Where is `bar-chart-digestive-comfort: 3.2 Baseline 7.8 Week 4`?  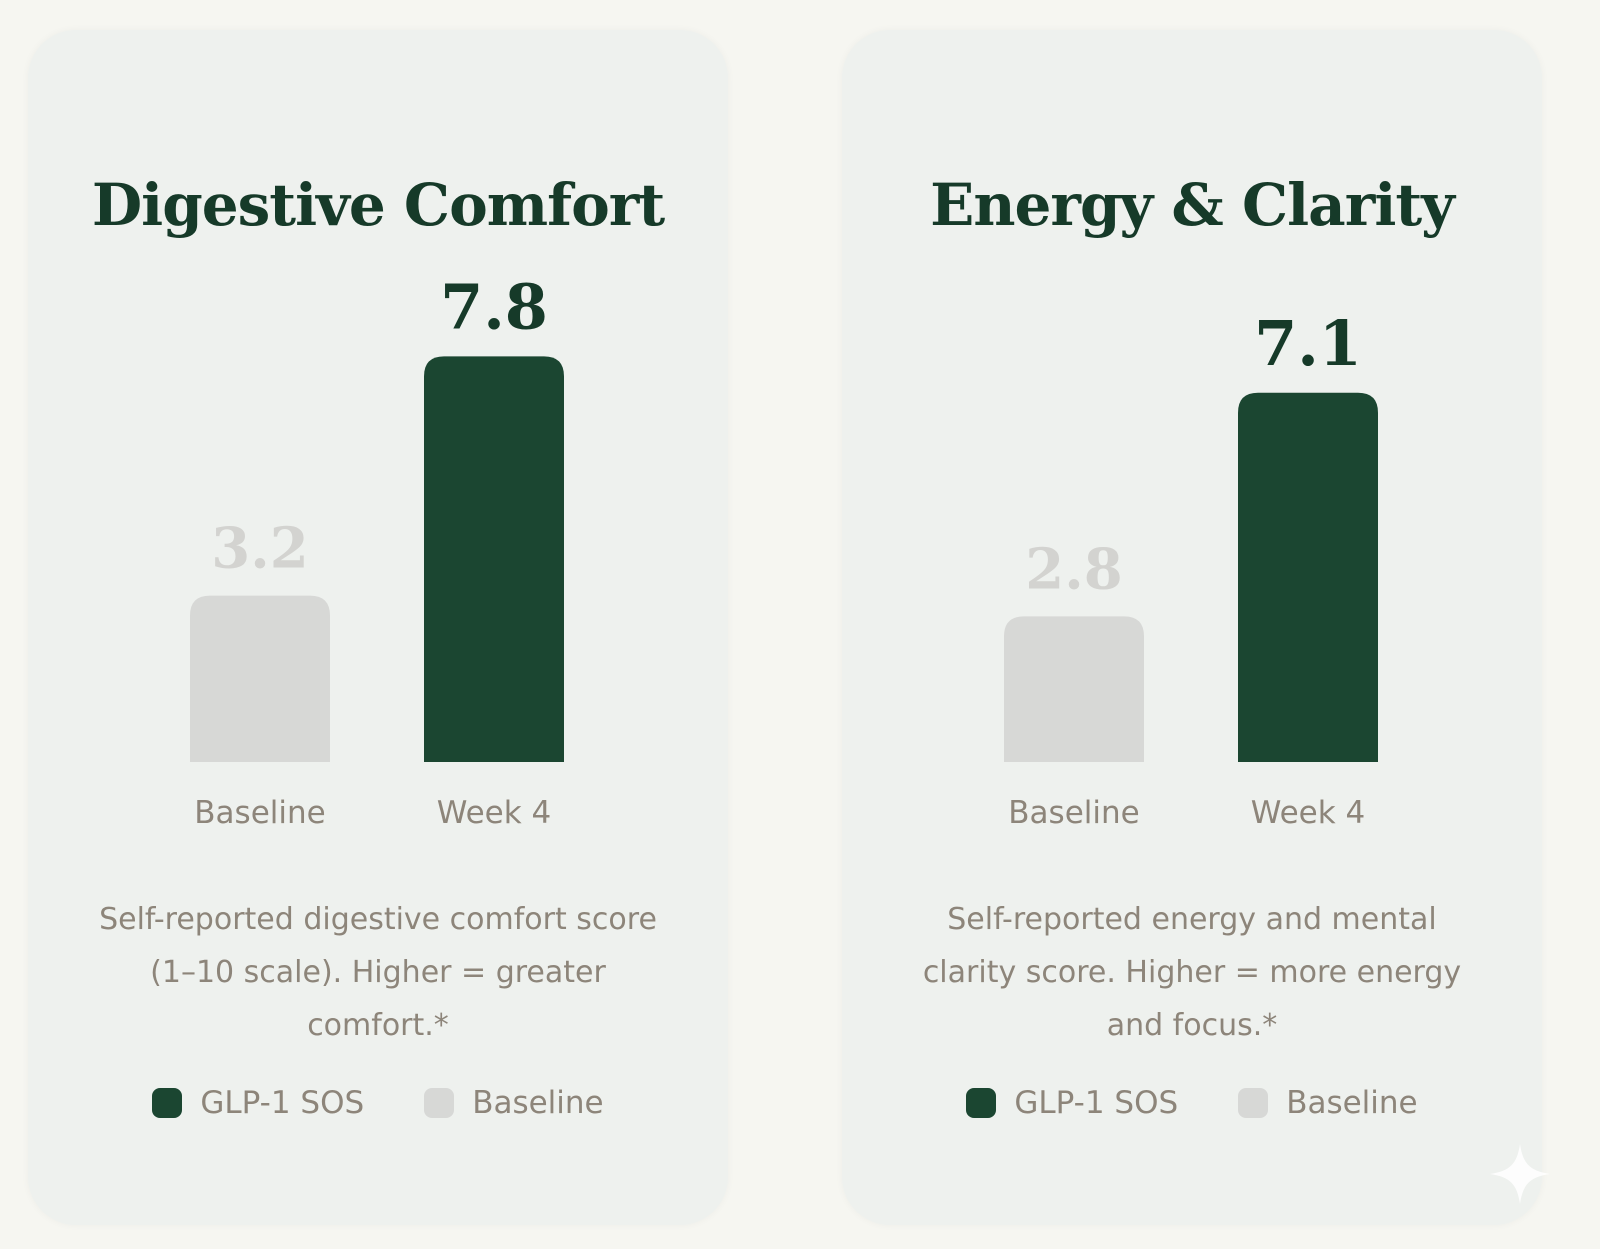
bar-chart-digestive-comfort: 3.2 Baseline 7.8 Week 4 is located at coordinates (377, 550).